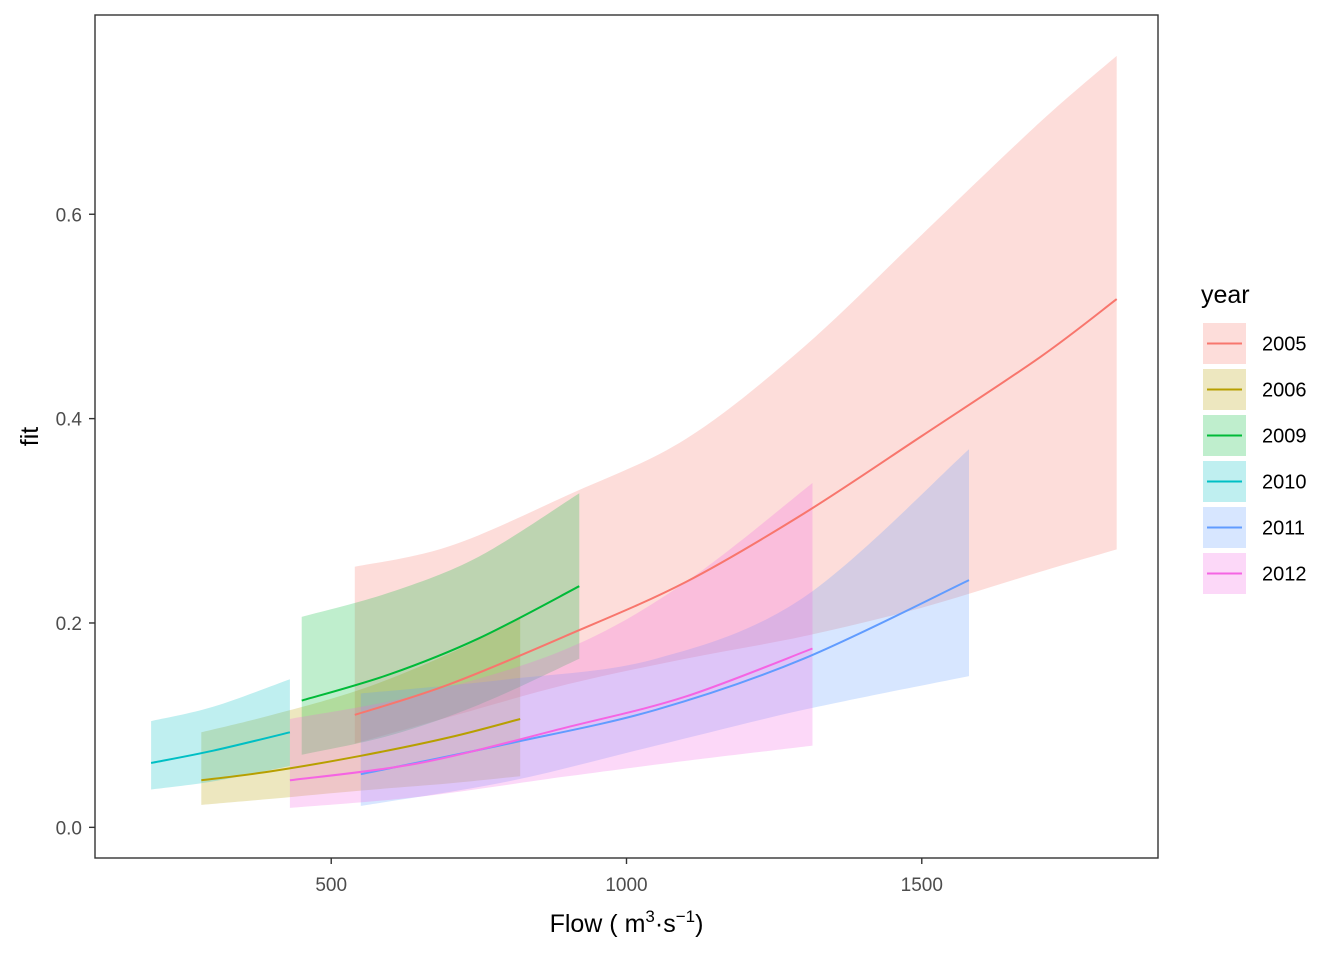 This screenshot has width=1344, height=960. I want to click on y-tick-label-0: 0.0, so click(69, 828).